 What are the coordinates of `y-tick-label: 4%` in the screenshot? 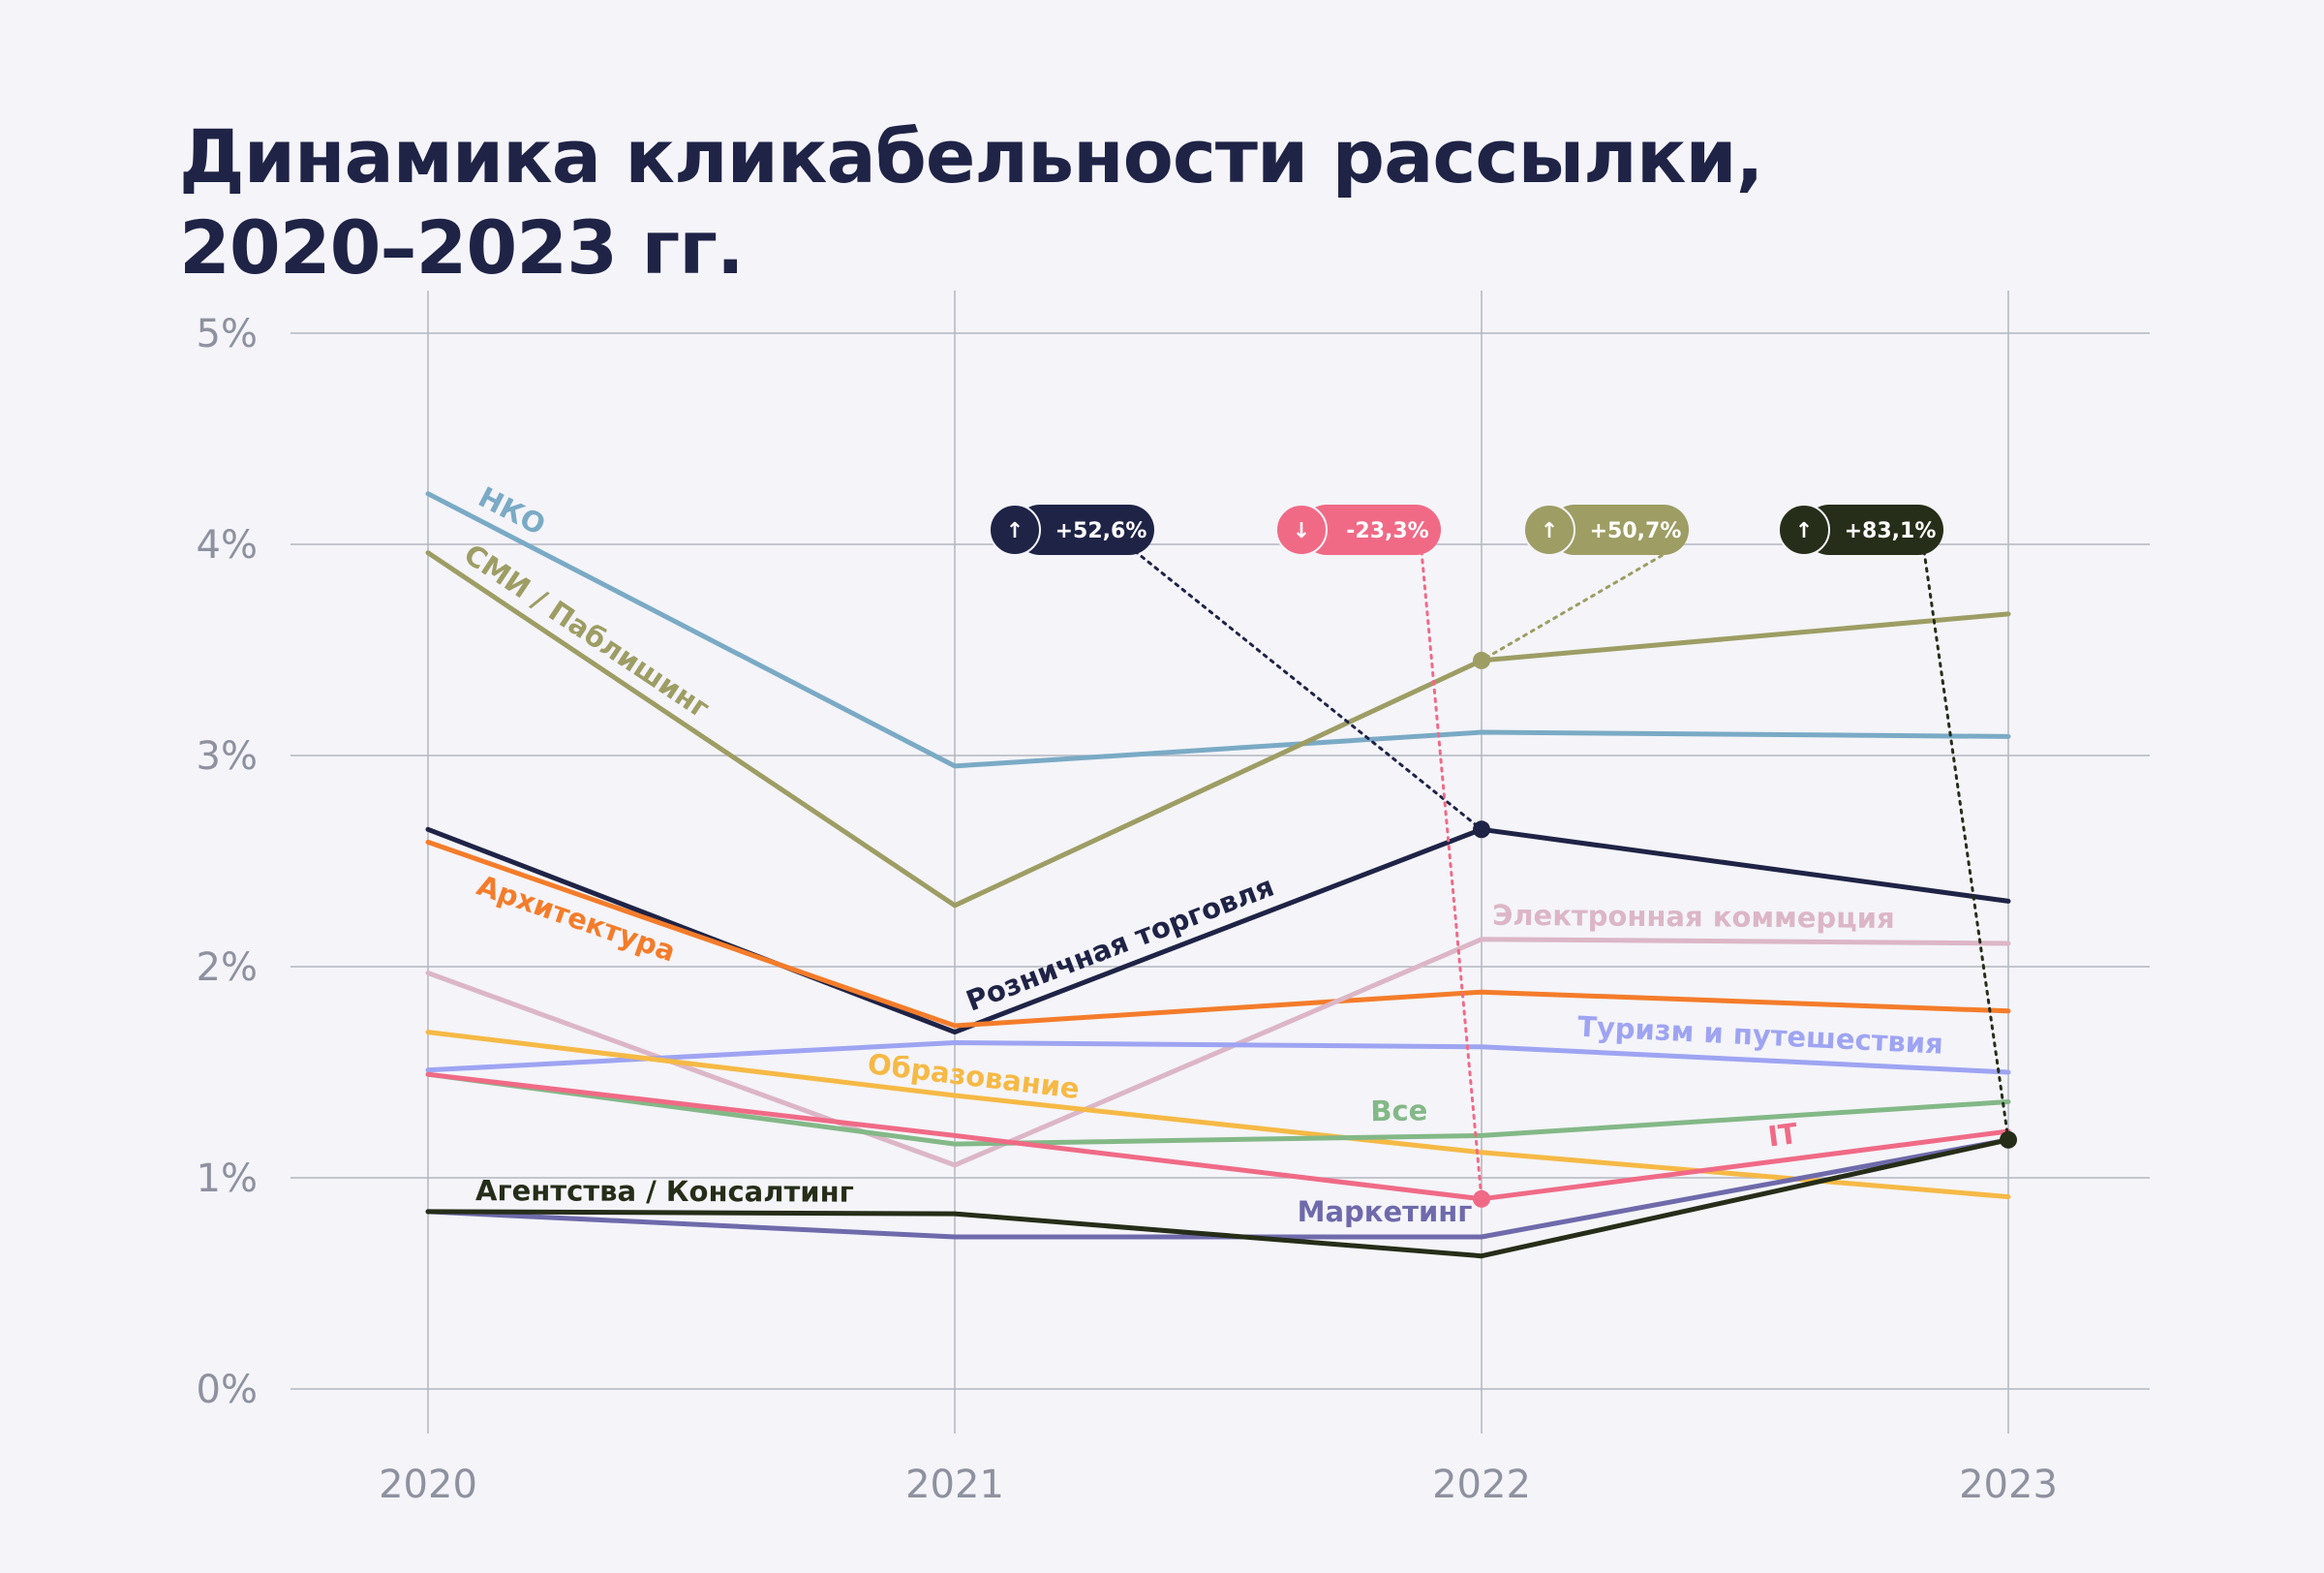 It's located at (227, 545).